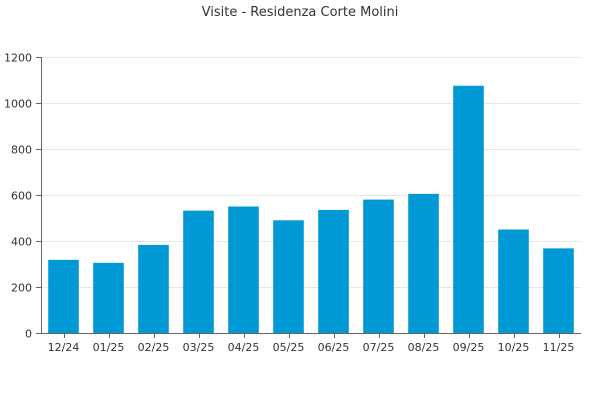 The image size is (600, 400). Describe the element at coordinates (300, 12) in the screenshot. I see `chart-title: Visite - Residenza Corte Molini` at that location.